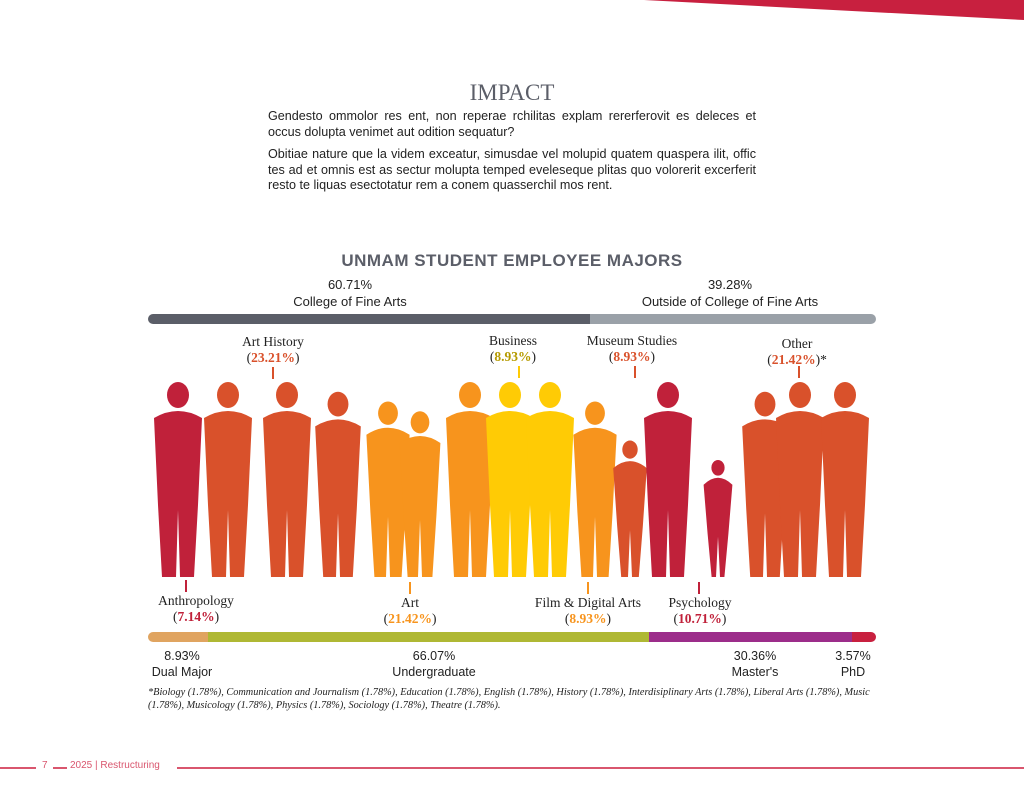 The image size is (1024, 791). What do you see at coordinates (755, 672) in the screenshot?
I see `degree-label: Master's` at bounding box center [755, 672].